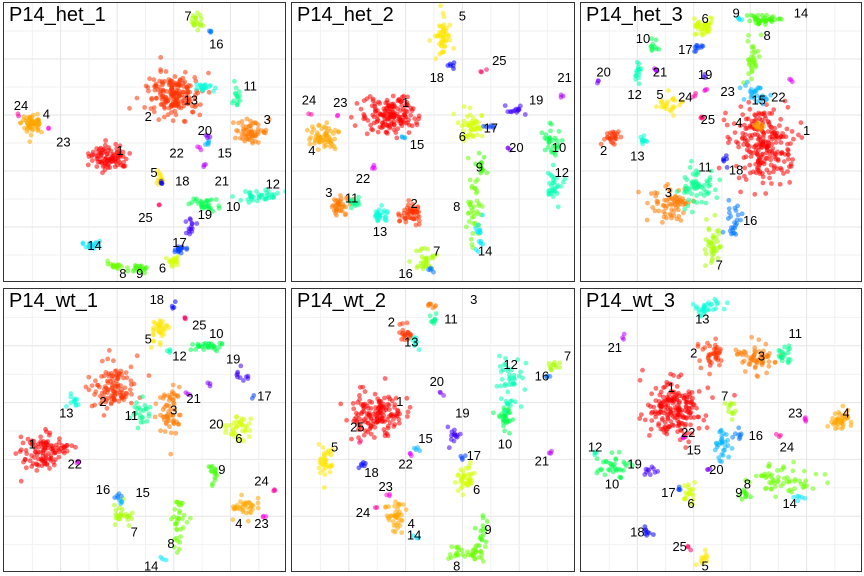  I want to click on cluster-label-11: 11, so click(451, 319).